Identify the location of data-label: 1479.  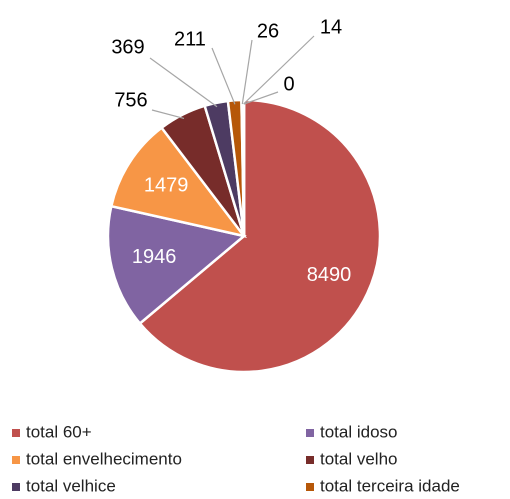
(166, 185).